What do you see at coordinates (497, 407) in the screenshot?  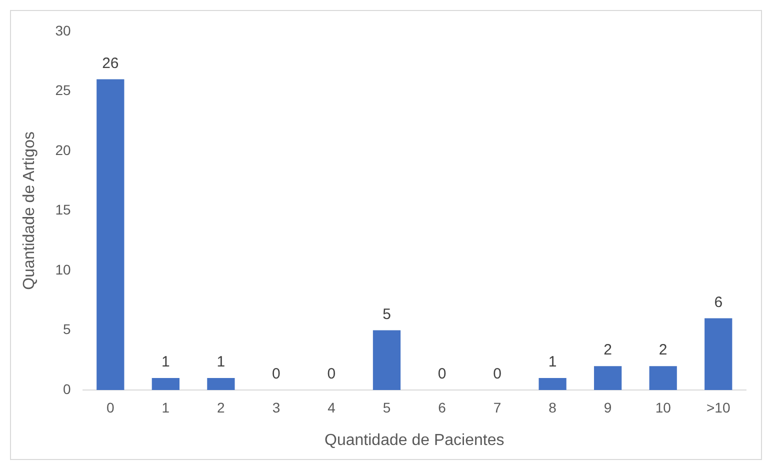 I see `x-tick-label: 7` at bounding box center [497, 407].